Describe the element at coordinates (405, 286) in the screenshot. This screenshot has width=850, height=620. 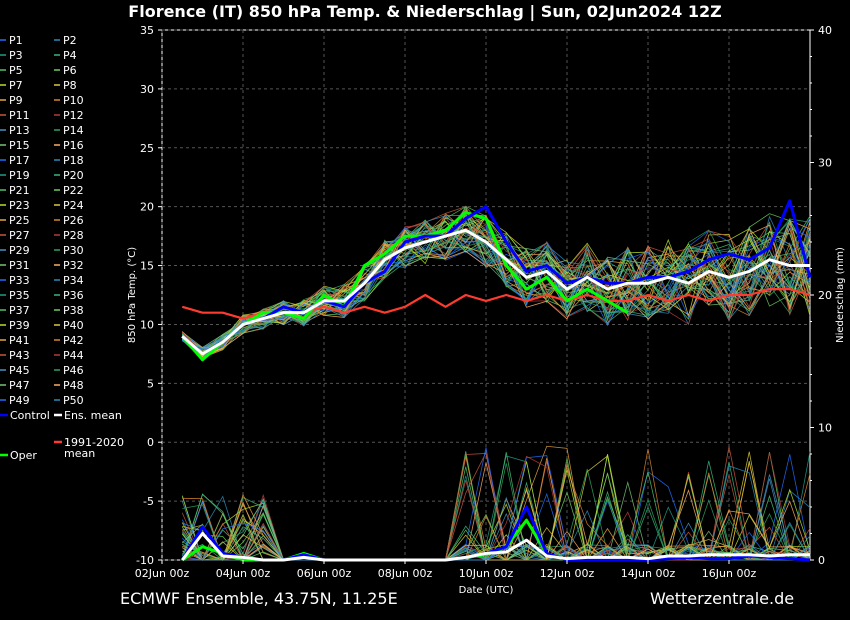
I see `series-temp-line` at that location.